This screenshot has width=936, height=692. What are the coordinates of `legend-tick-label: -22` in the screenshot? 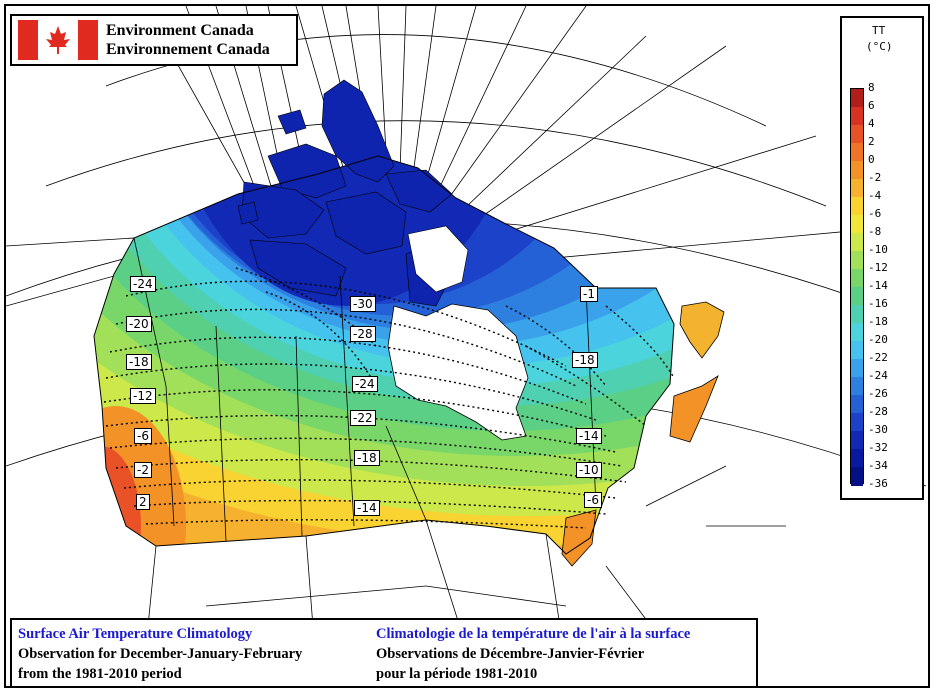 It's located at (878, 357).